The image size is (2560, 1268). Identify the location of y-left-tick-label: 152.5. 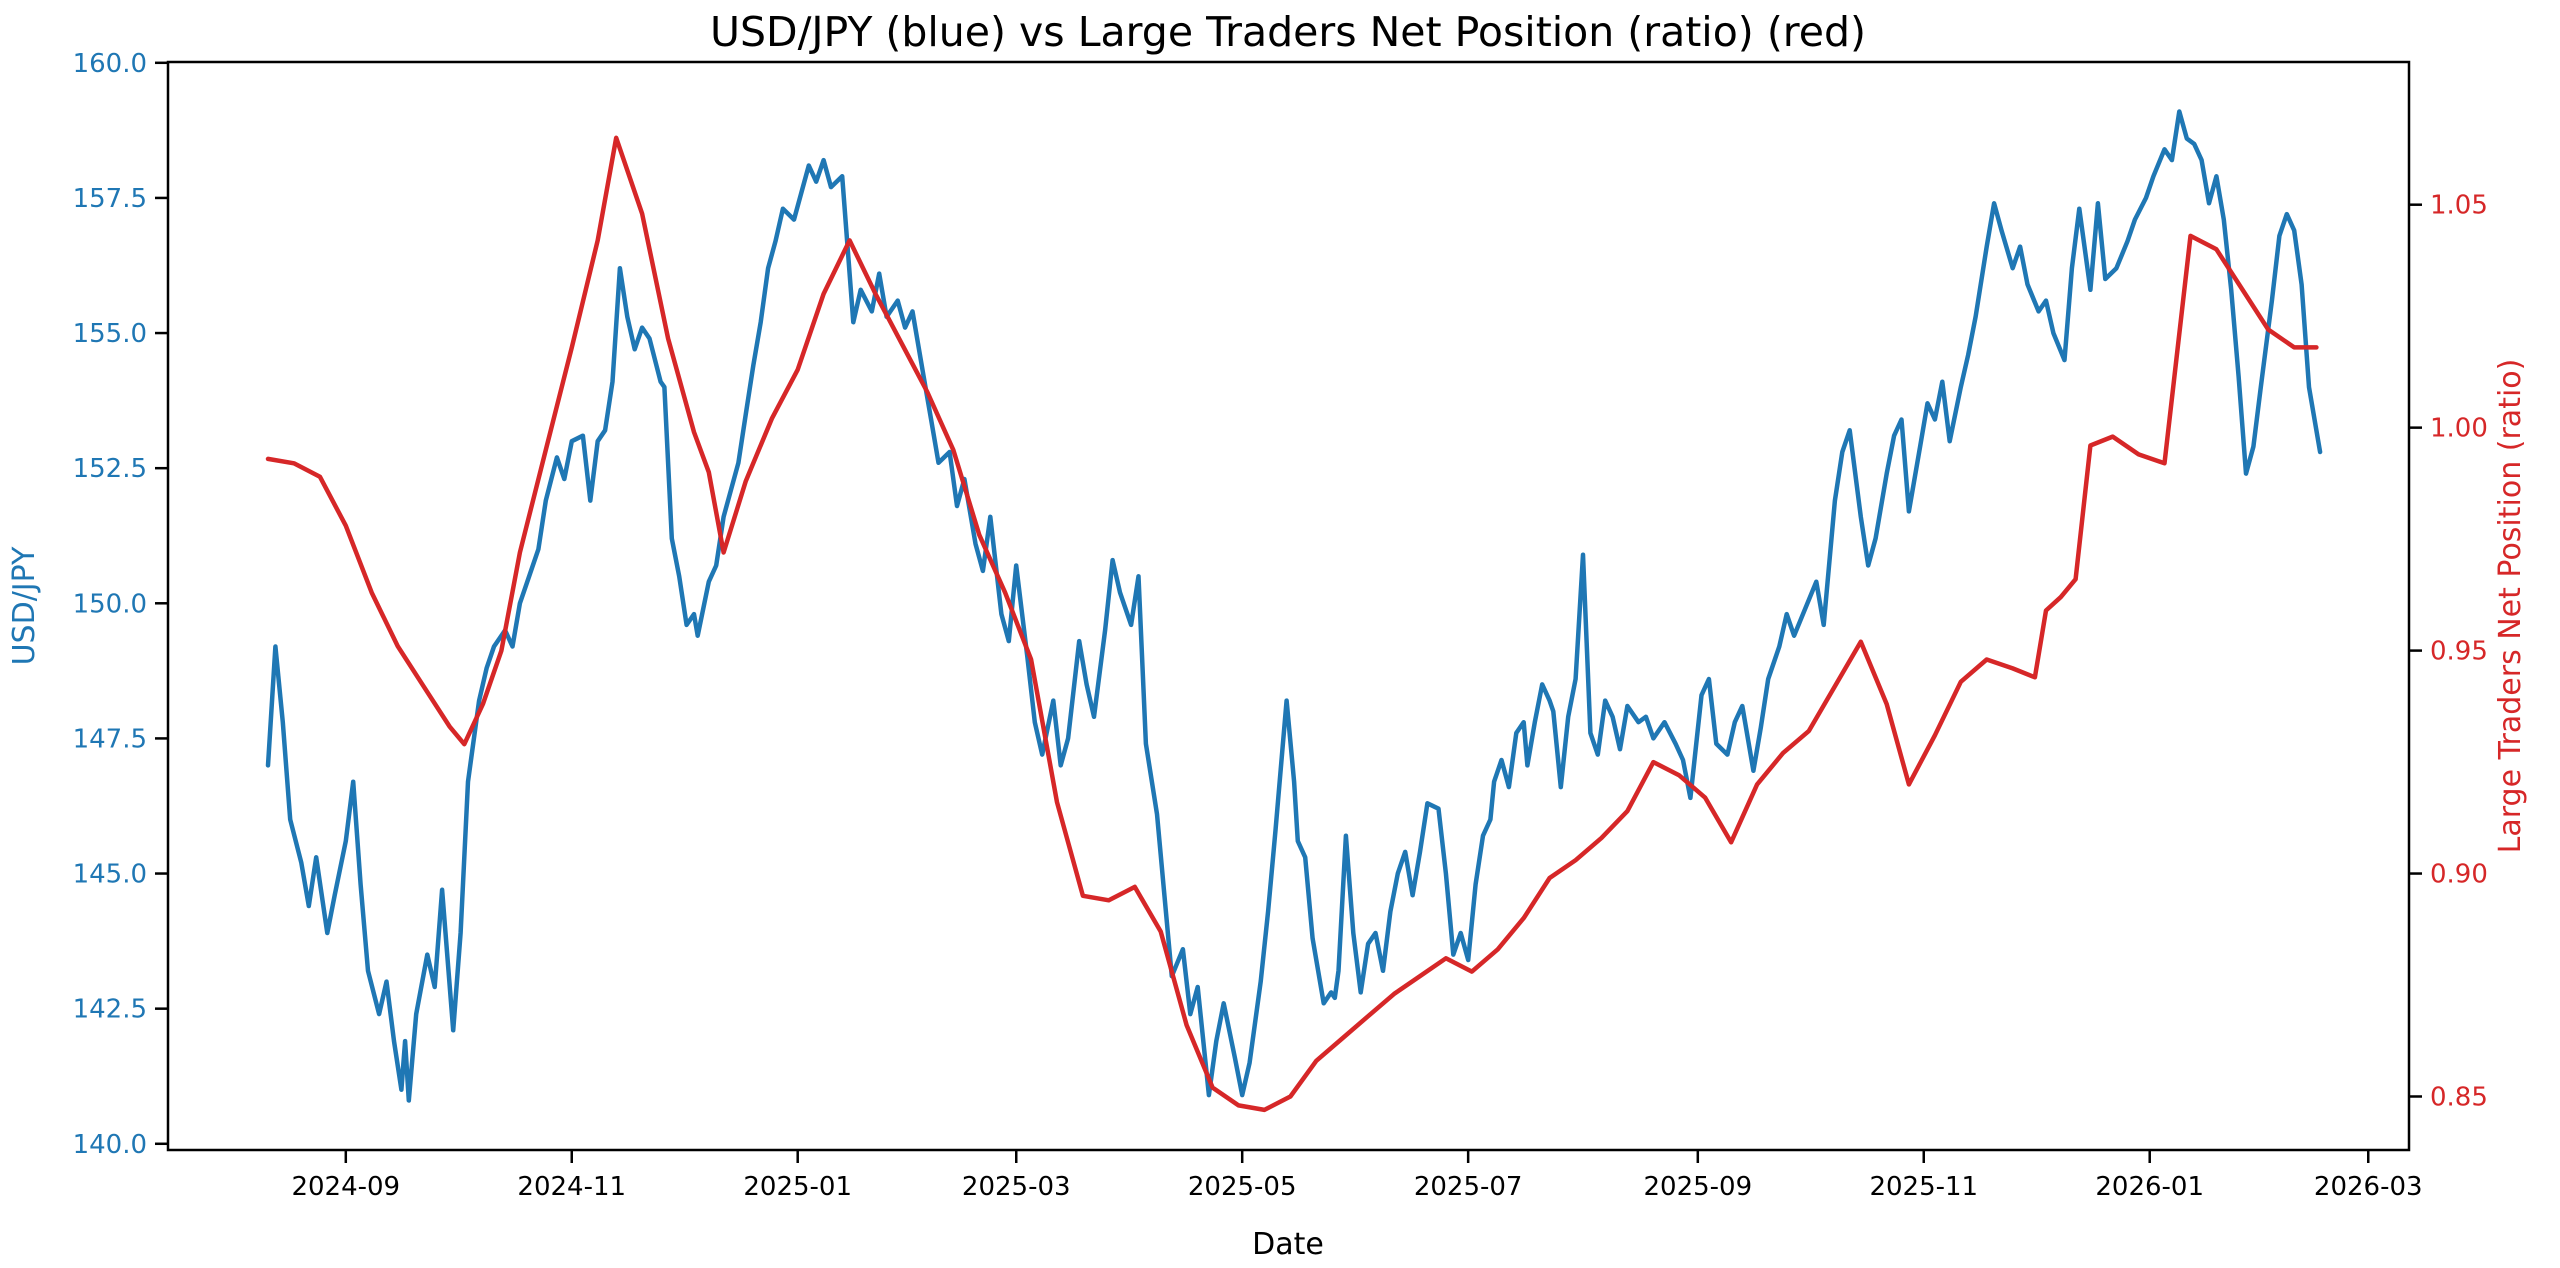
(110, 469).